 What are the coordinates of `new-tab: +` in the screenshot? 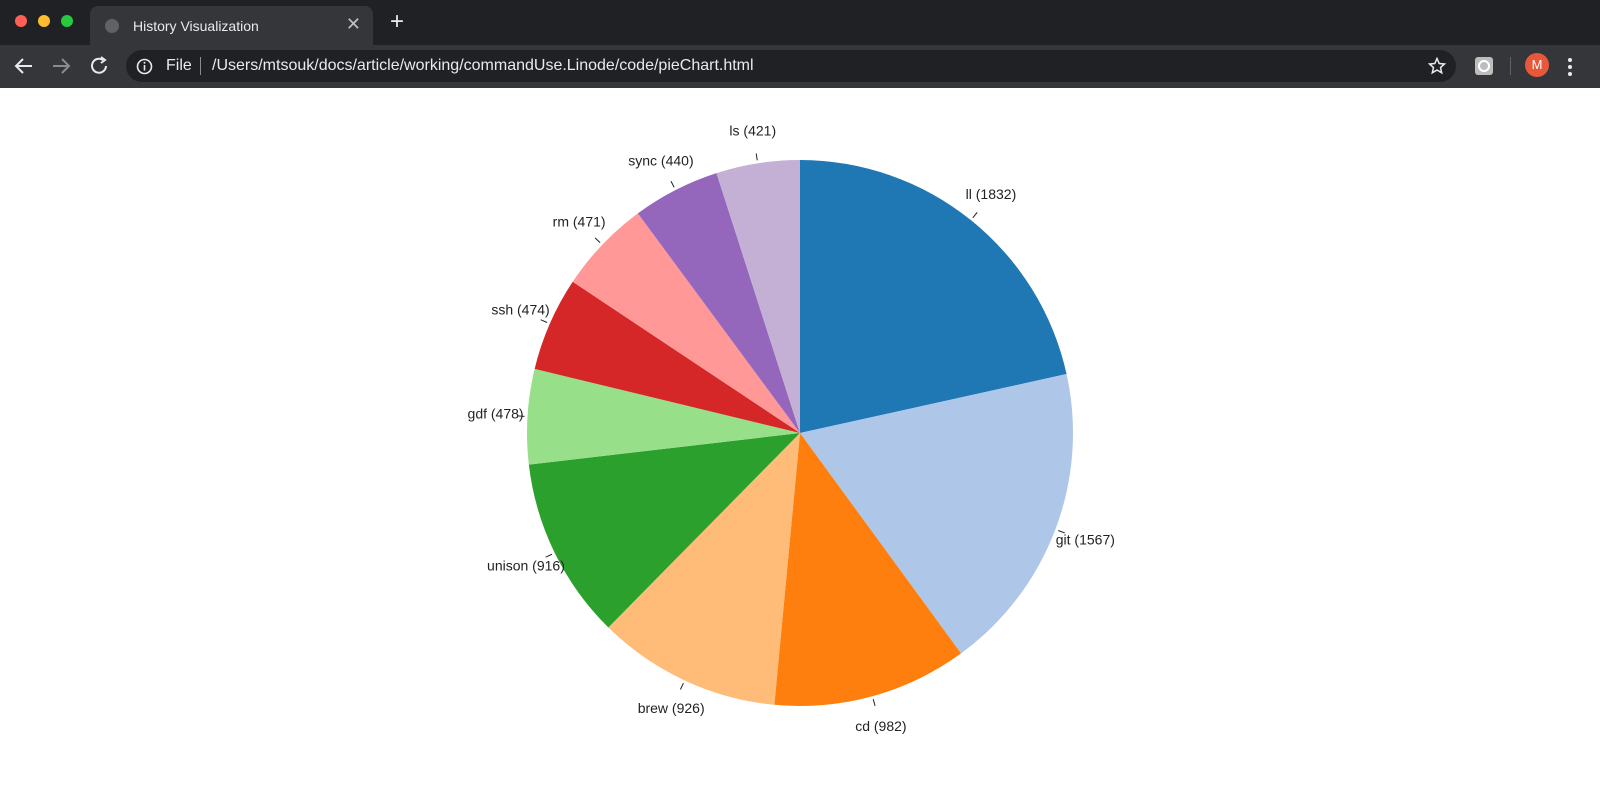 It's located at (397, 21).